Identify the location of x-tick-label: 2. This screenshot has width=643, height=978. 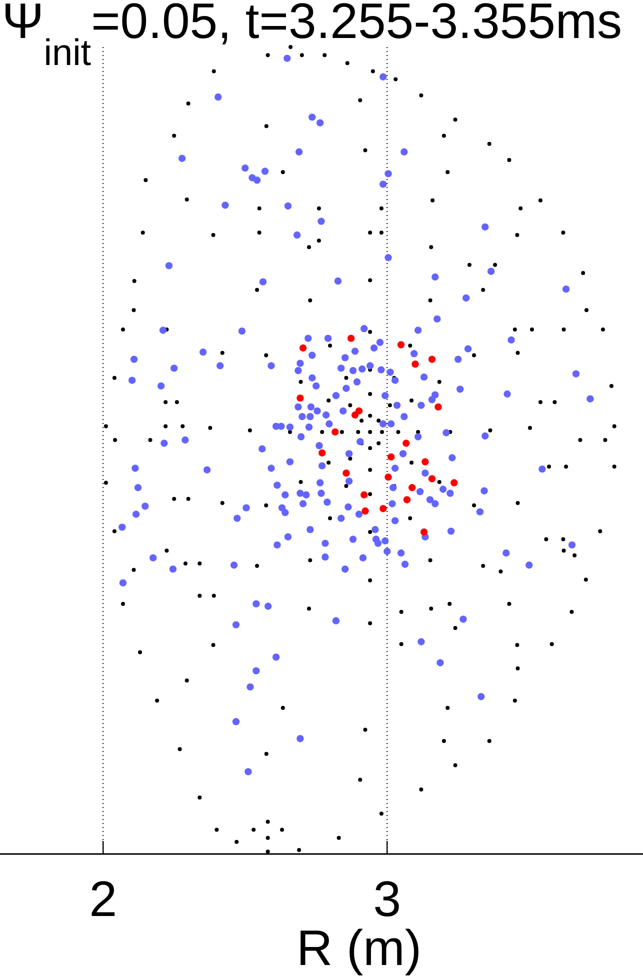
(103, 899).